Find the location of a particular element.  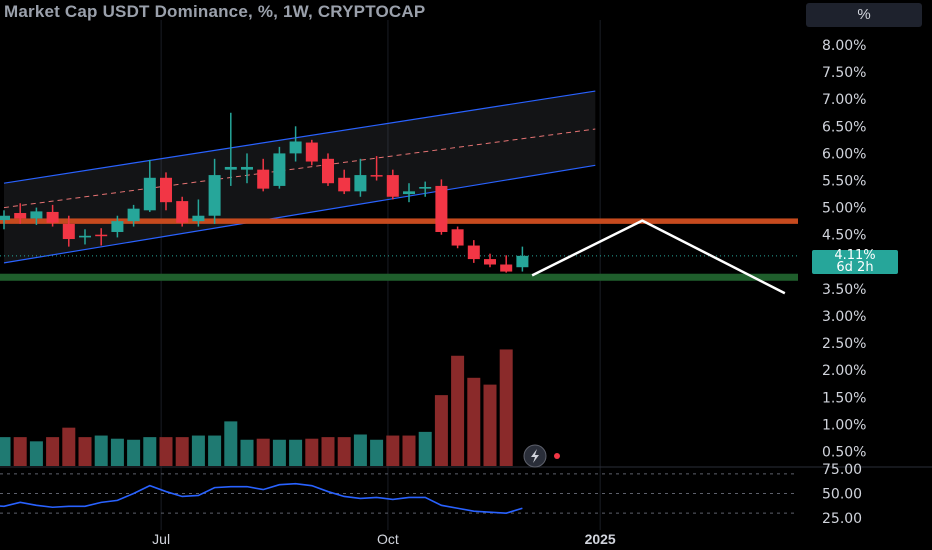

projection-line is located at coordinates (658, 257).